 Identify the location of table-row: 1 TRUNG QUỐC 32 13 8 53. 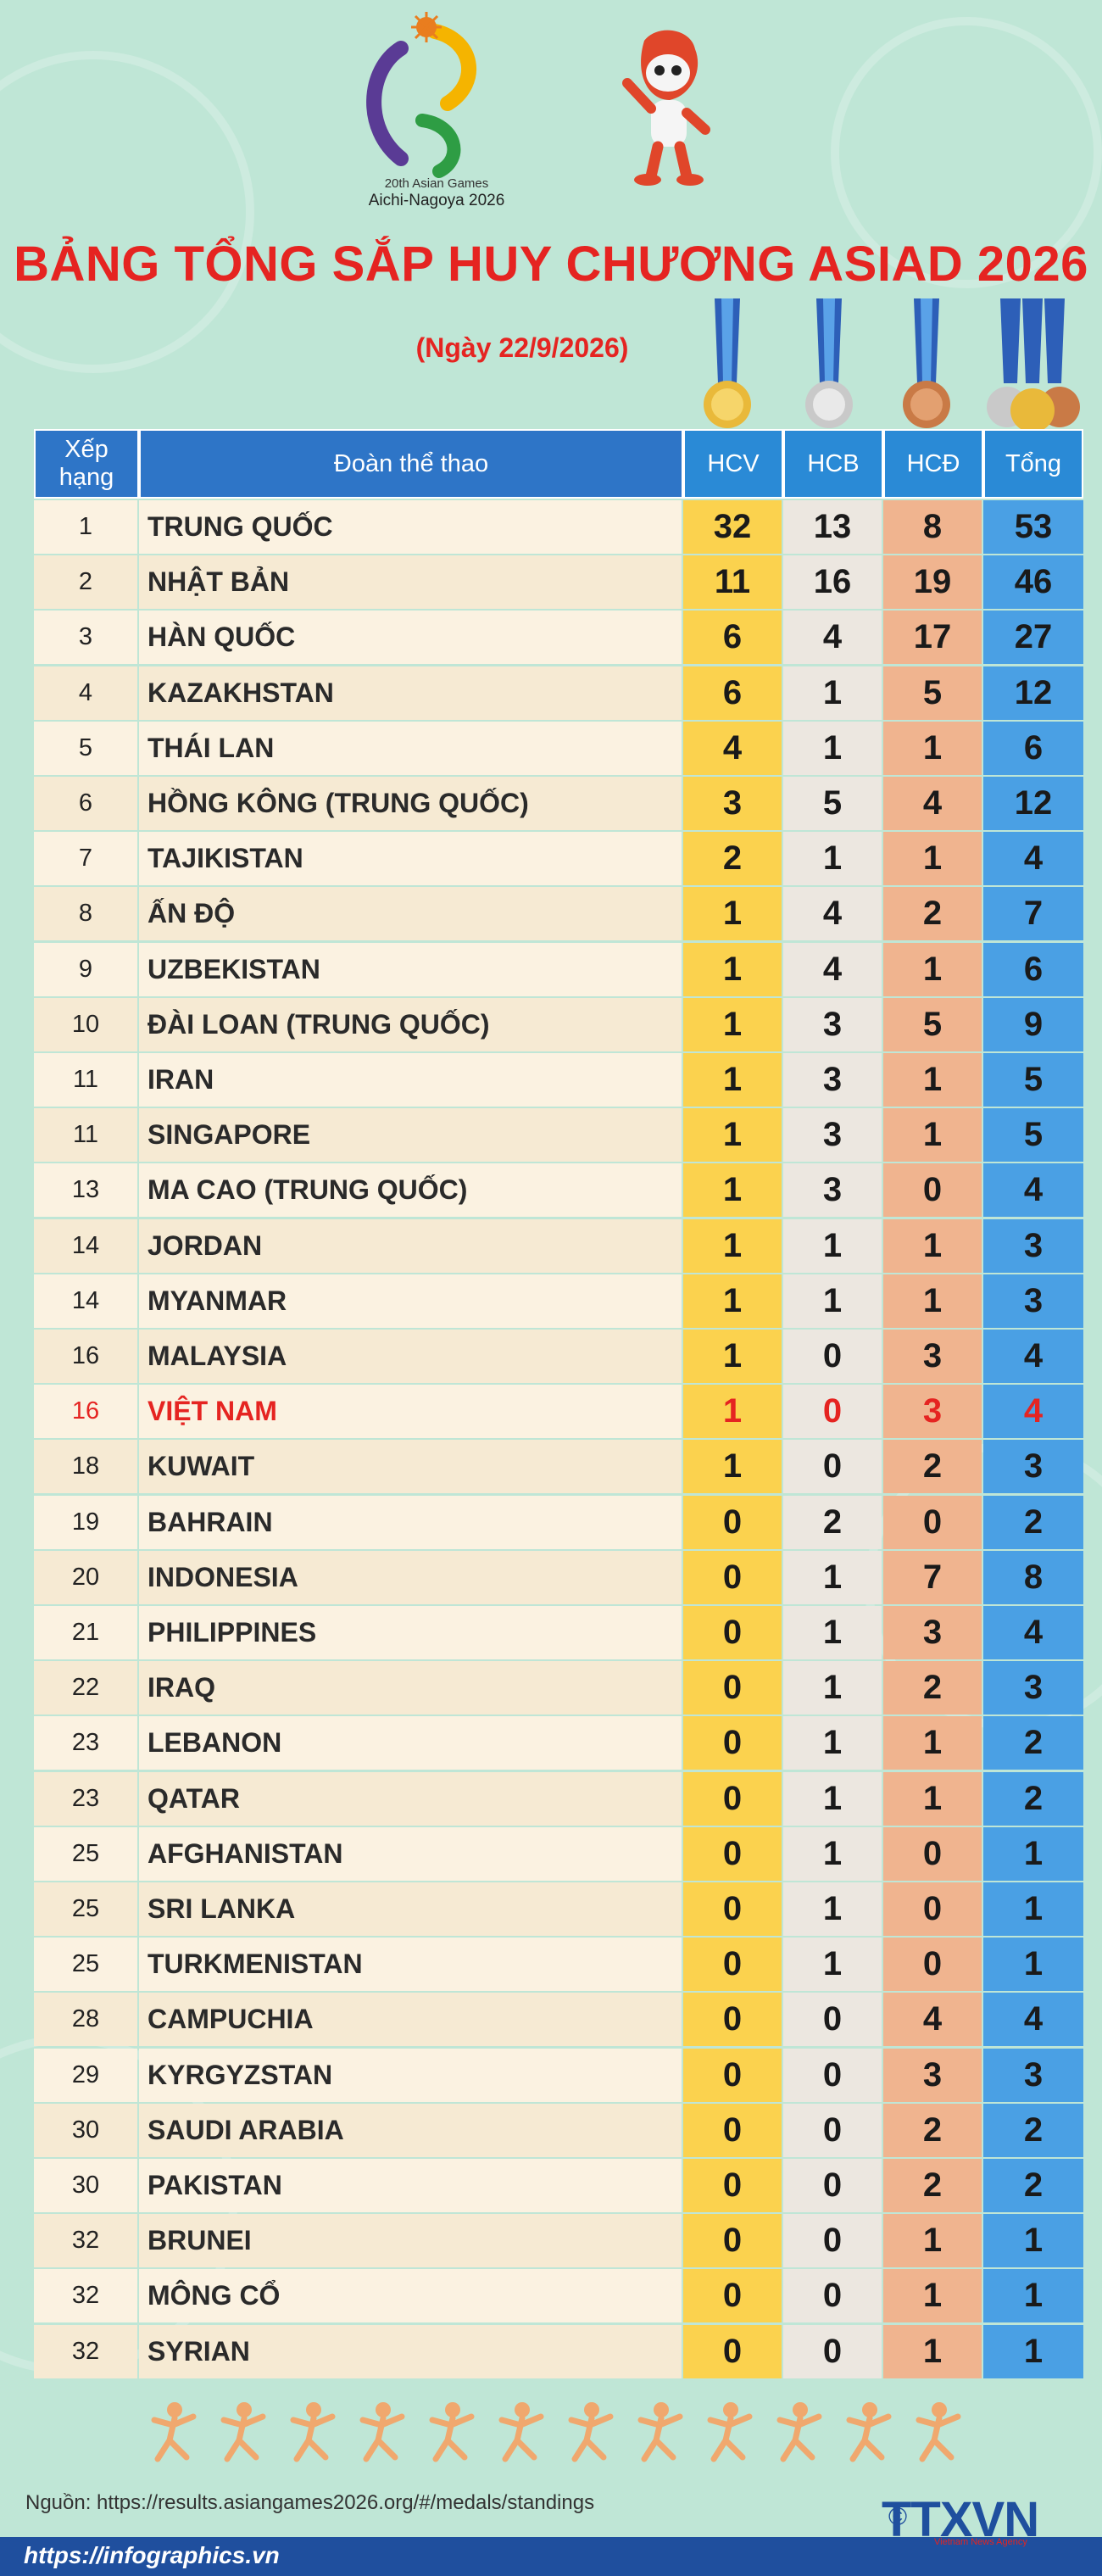
(558, 527).